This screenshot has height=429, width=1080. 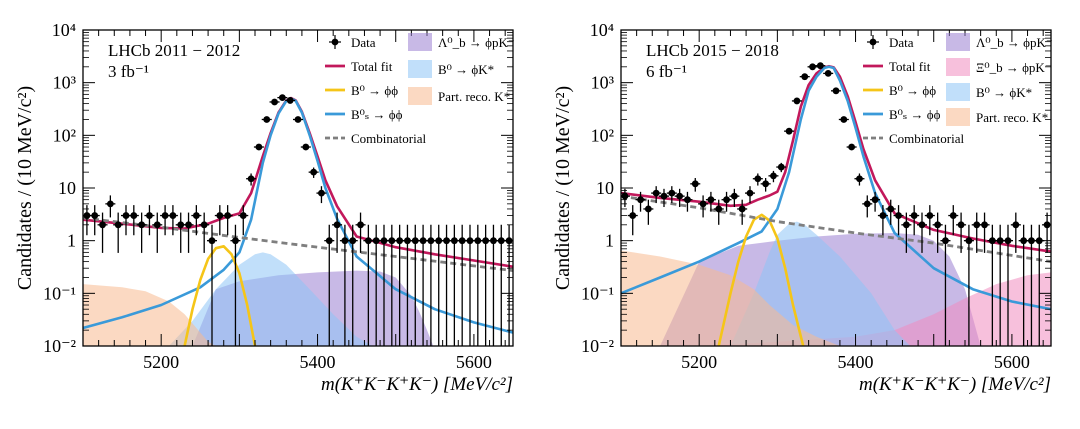 I want to click on legend-label: Λ⁰_b → ϕpK⁻, so click(x=1014, y=42).